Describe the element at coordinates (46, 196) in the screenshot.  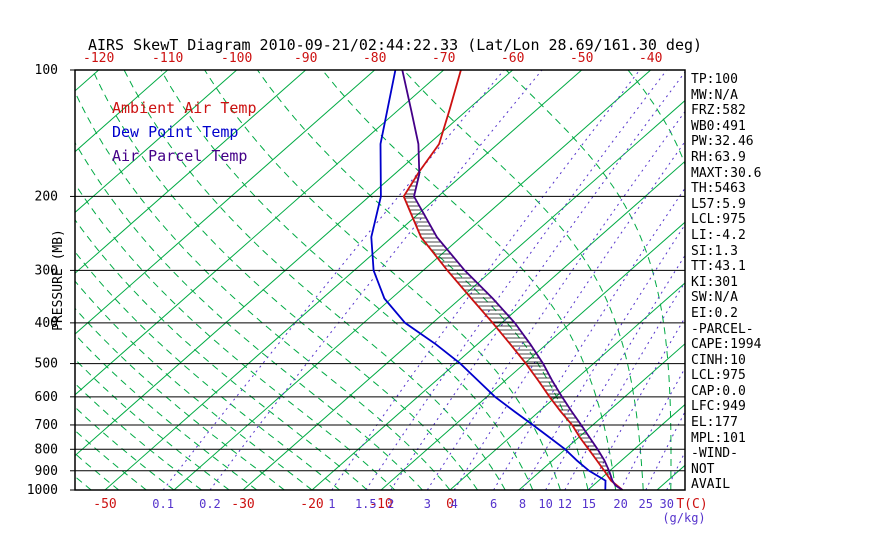
I see `pressure-tick-label: 200` at that location.